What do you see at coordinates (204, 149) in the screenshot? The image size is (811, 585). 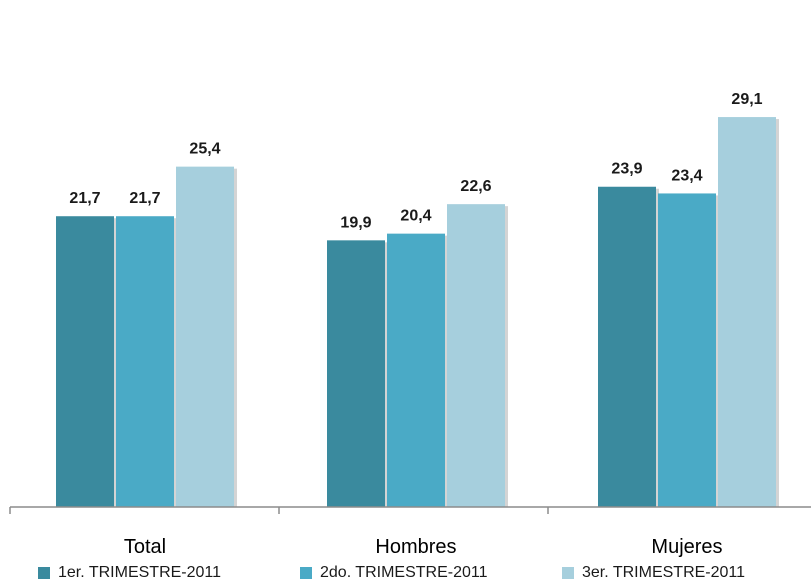 I see `data-label: 25,4` at bounding box center [204, 149].